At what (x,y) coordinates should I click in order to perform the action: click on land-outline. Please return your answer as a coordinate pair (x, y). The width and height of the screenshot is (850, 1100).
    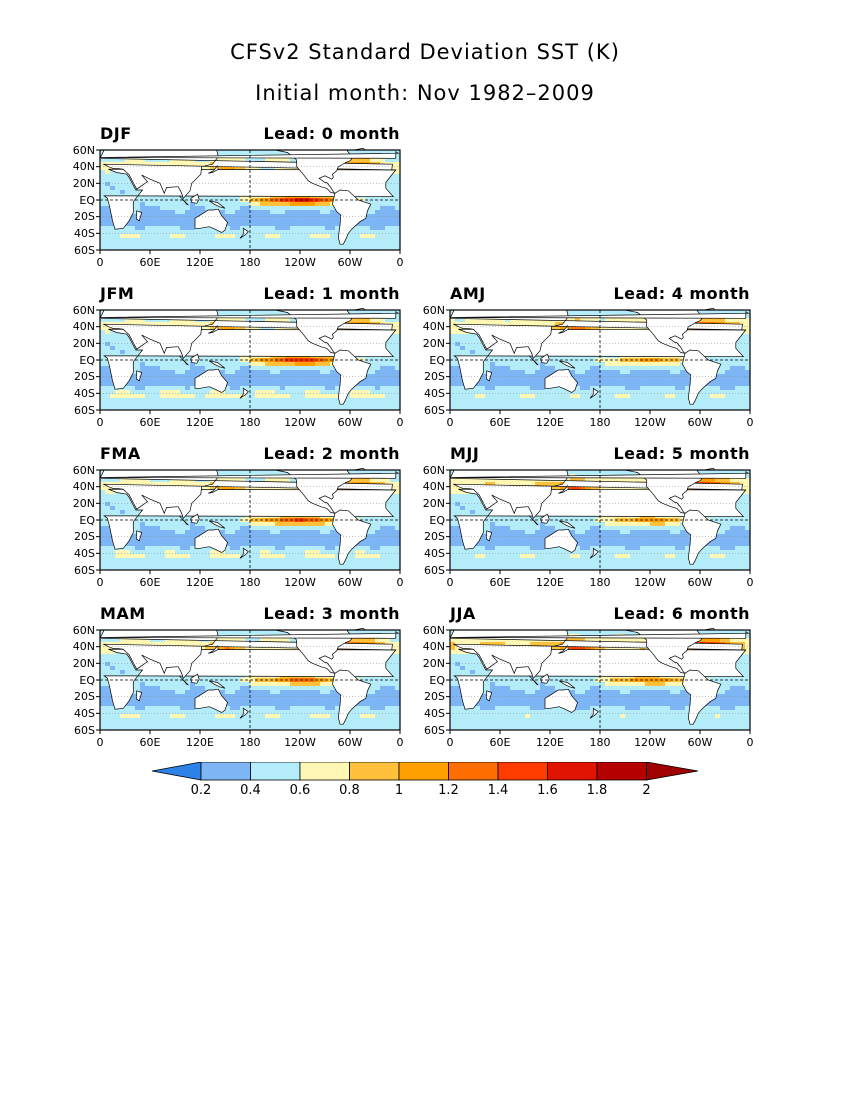
    Looking at the image, I should click on (217, 364).